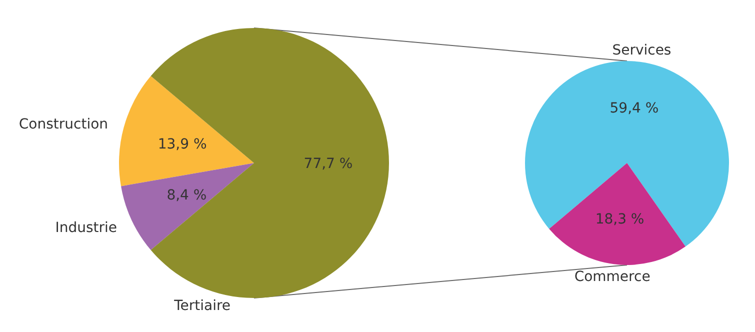 This screenshot has height=332, width=755. What do you see at coordinates (202, 306) in the screenshot?
I see `slice-label: Tertiaire` at bounding box center [202, 306].